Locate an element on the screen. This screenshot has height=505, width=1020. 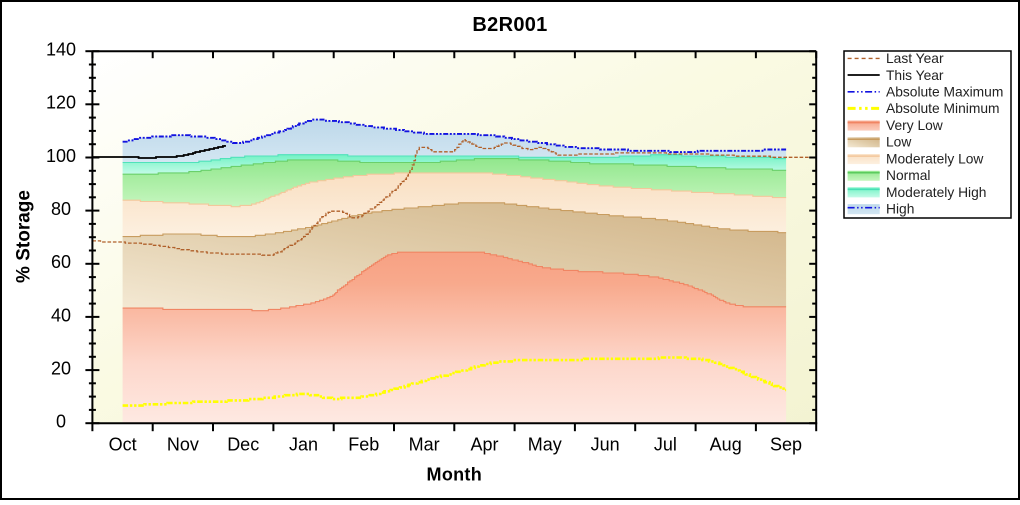
svg-text: Moderately Low is located at coordinates (934, 158).